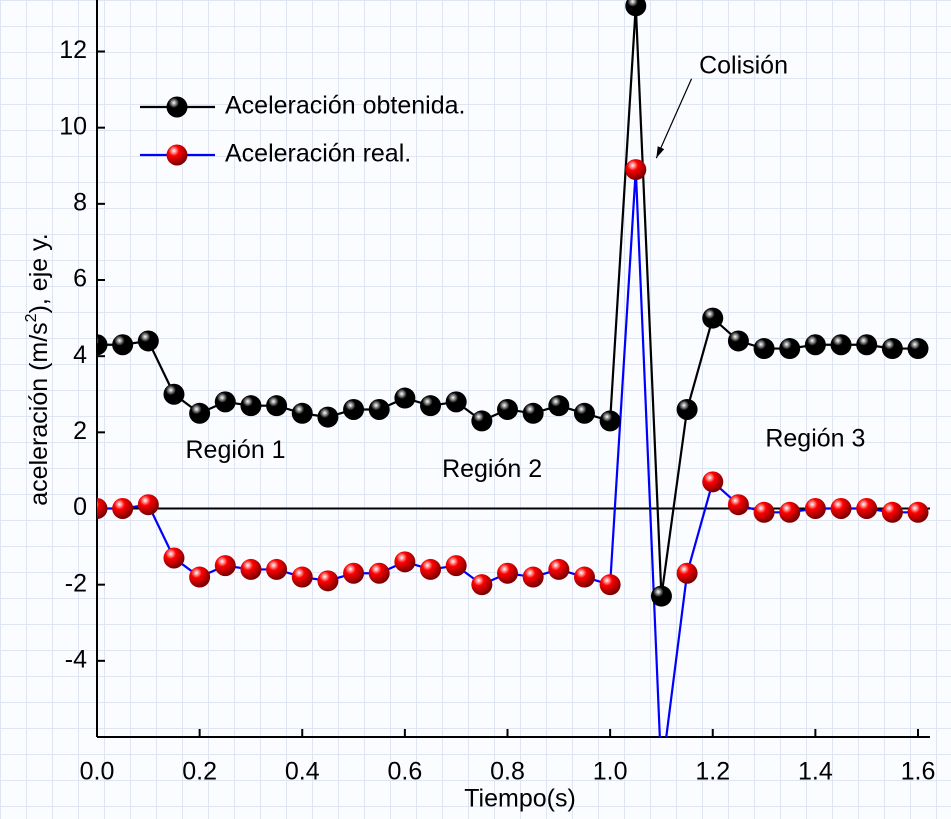  Describe the element at coordinates (345, 106) in the screenshot. I see `legend-label: Aceleración obtenida.` at that location.